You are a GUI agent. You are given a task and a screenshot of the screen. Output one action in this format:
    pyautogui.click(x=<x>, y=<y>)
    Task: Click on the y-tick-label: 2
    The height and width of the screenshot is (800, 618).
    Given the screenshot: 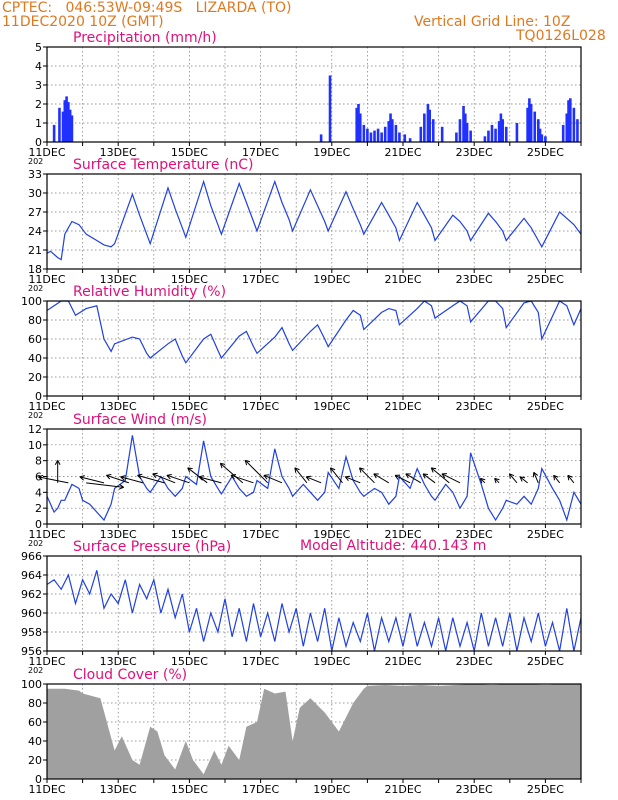 What is the action you would take?
    pyautogui.click(x=38, y=508)
    